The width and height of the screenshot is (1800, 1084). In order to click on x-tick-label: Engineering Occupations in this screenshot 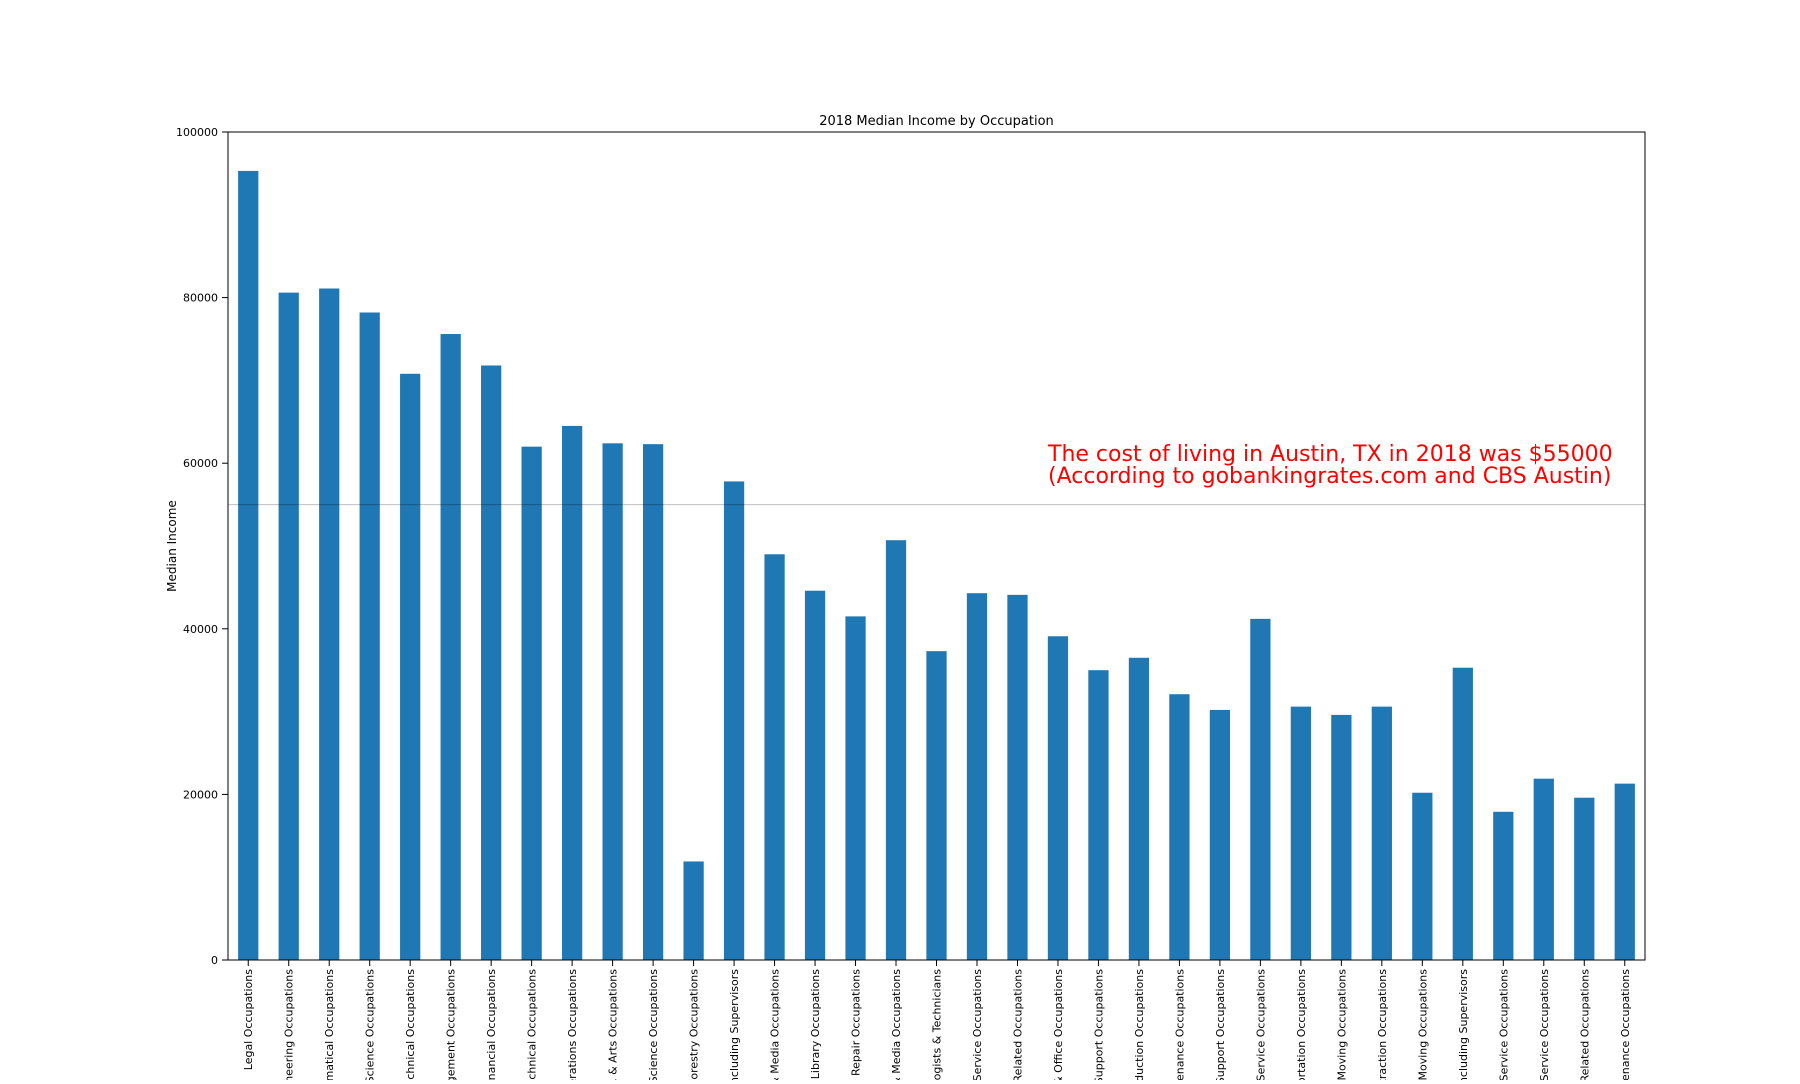, I will do `click(289, 1024)`.